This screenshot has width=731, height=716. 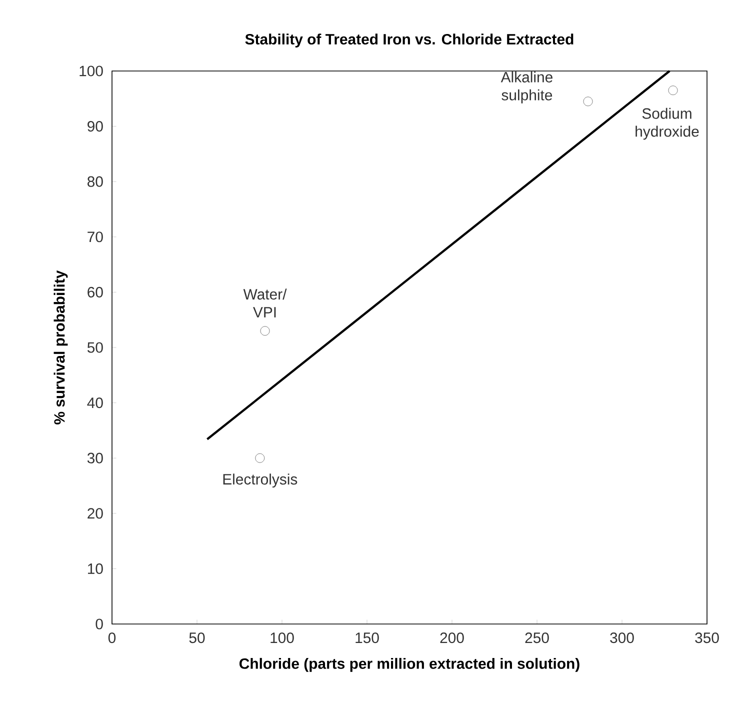 I want to click on y-tick-label: 100, so click(x=91, y=71).